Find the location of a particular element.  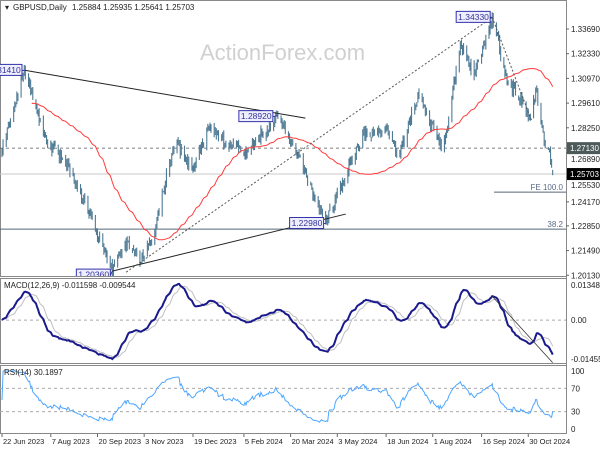

price-label-connector is located at coordinates (275, 116).